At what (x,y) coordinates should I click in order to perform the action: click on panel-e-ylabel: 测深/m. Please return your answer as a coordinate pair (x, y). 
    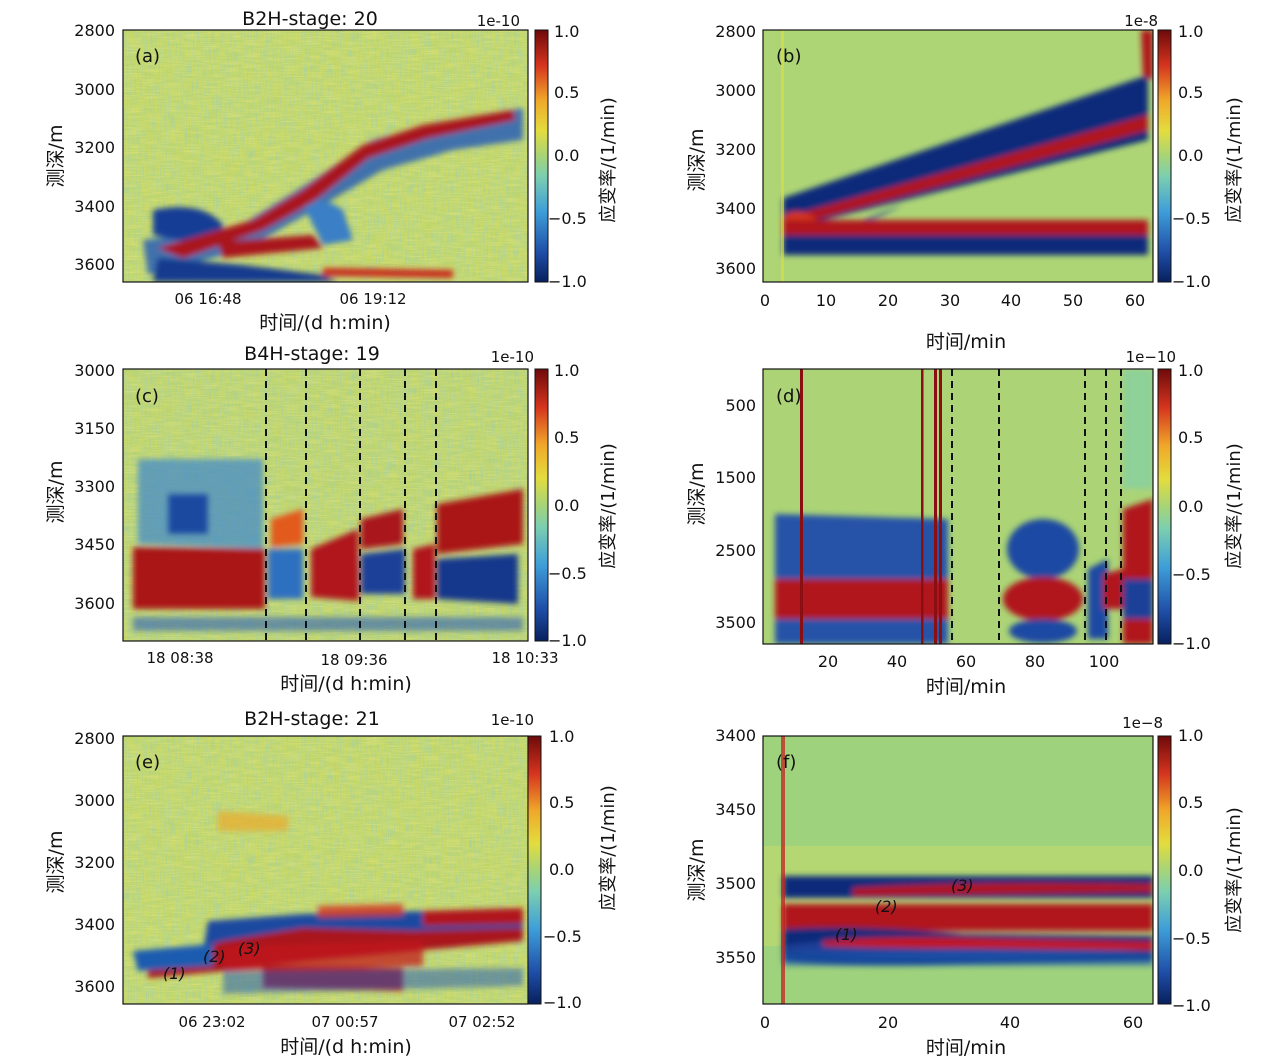
    Looking at the image, I should click on (56, 862).